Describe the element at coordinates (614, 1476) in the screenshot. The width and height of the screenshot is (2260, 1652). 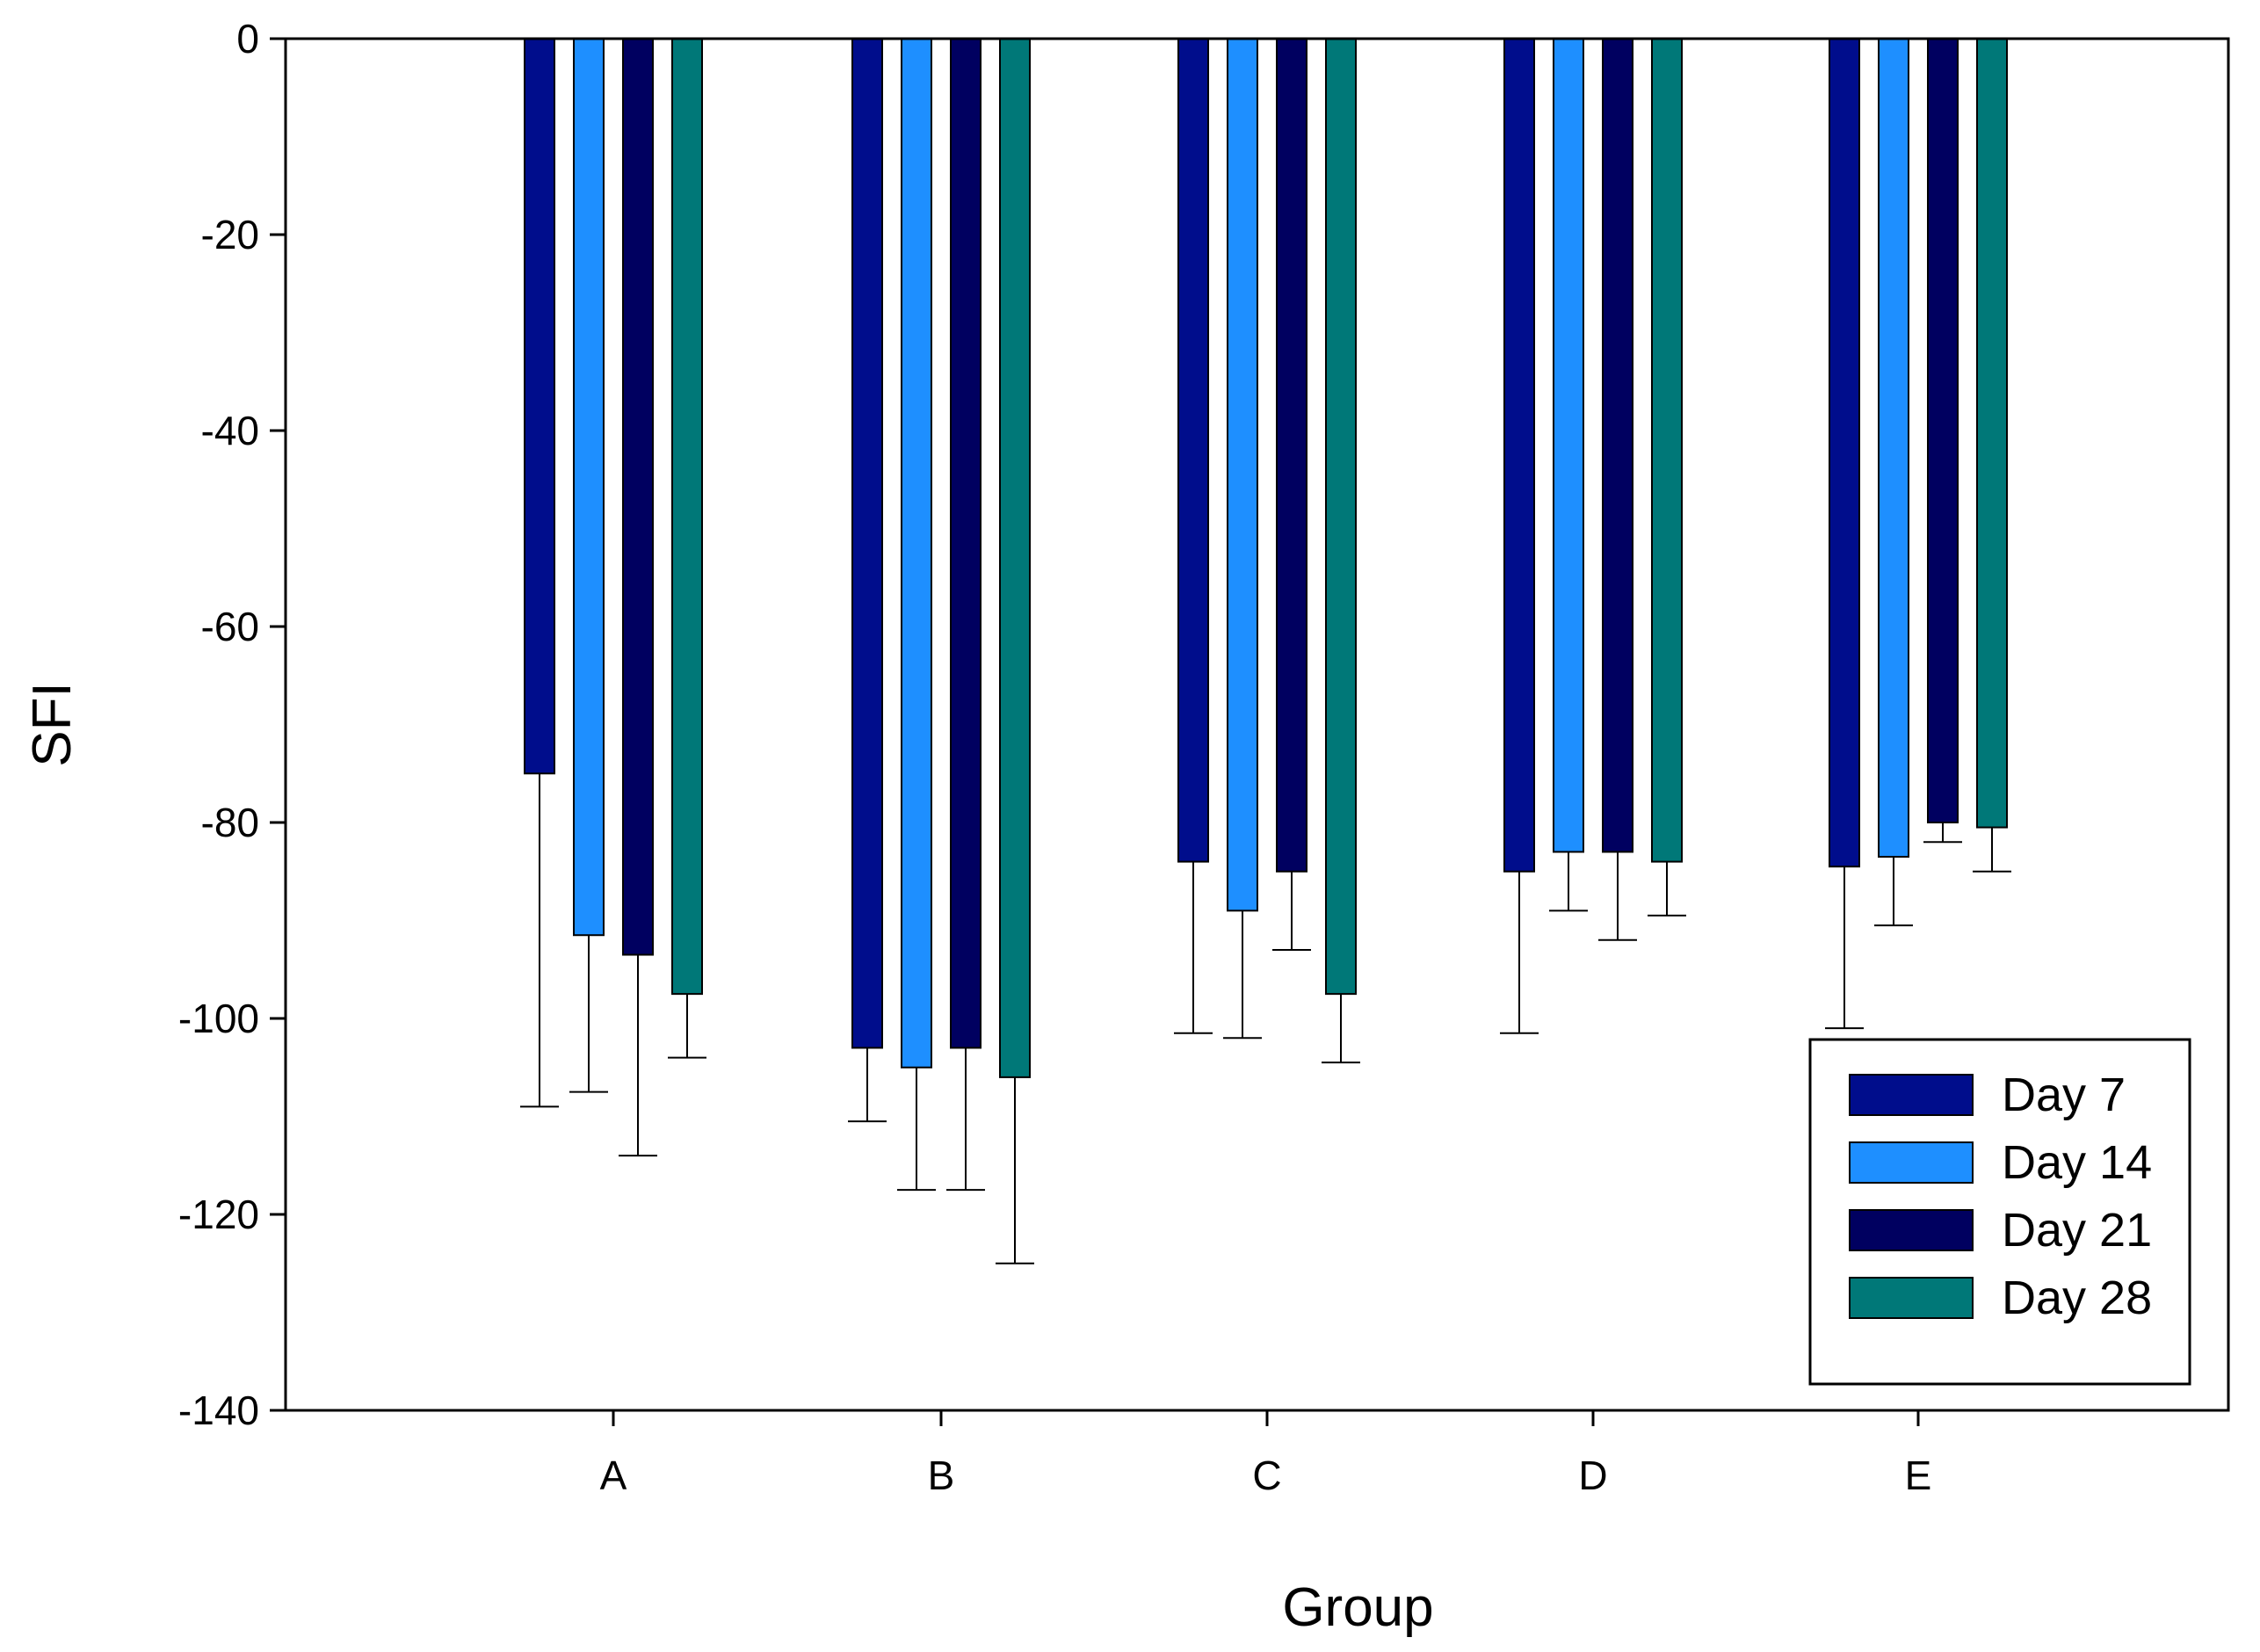
I see `x-tick-label: A` at that location.